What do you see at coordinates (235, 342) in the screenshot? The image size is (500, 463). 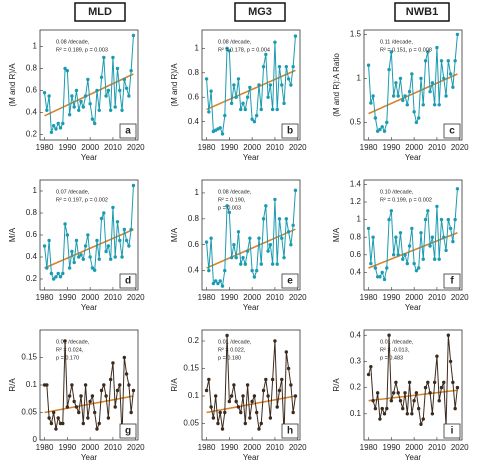 I see `annotation: 0.01 /decade,` at bounding box center [235, 342].